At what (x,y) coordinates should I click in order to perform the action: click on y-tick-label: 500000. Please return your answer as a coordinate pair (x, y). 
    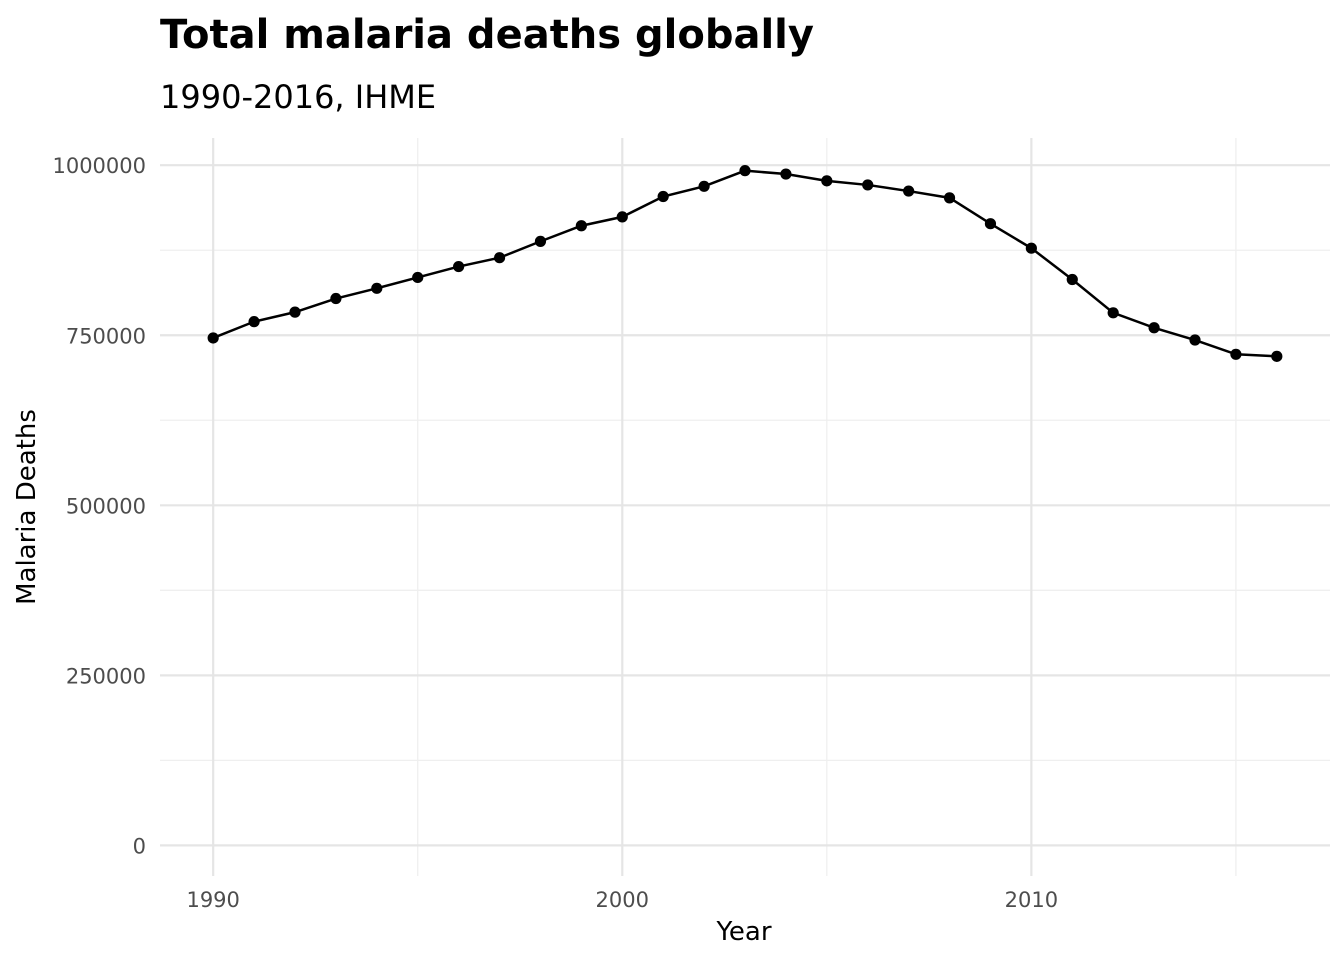
    Looking at the image, I should click on (106, 506).